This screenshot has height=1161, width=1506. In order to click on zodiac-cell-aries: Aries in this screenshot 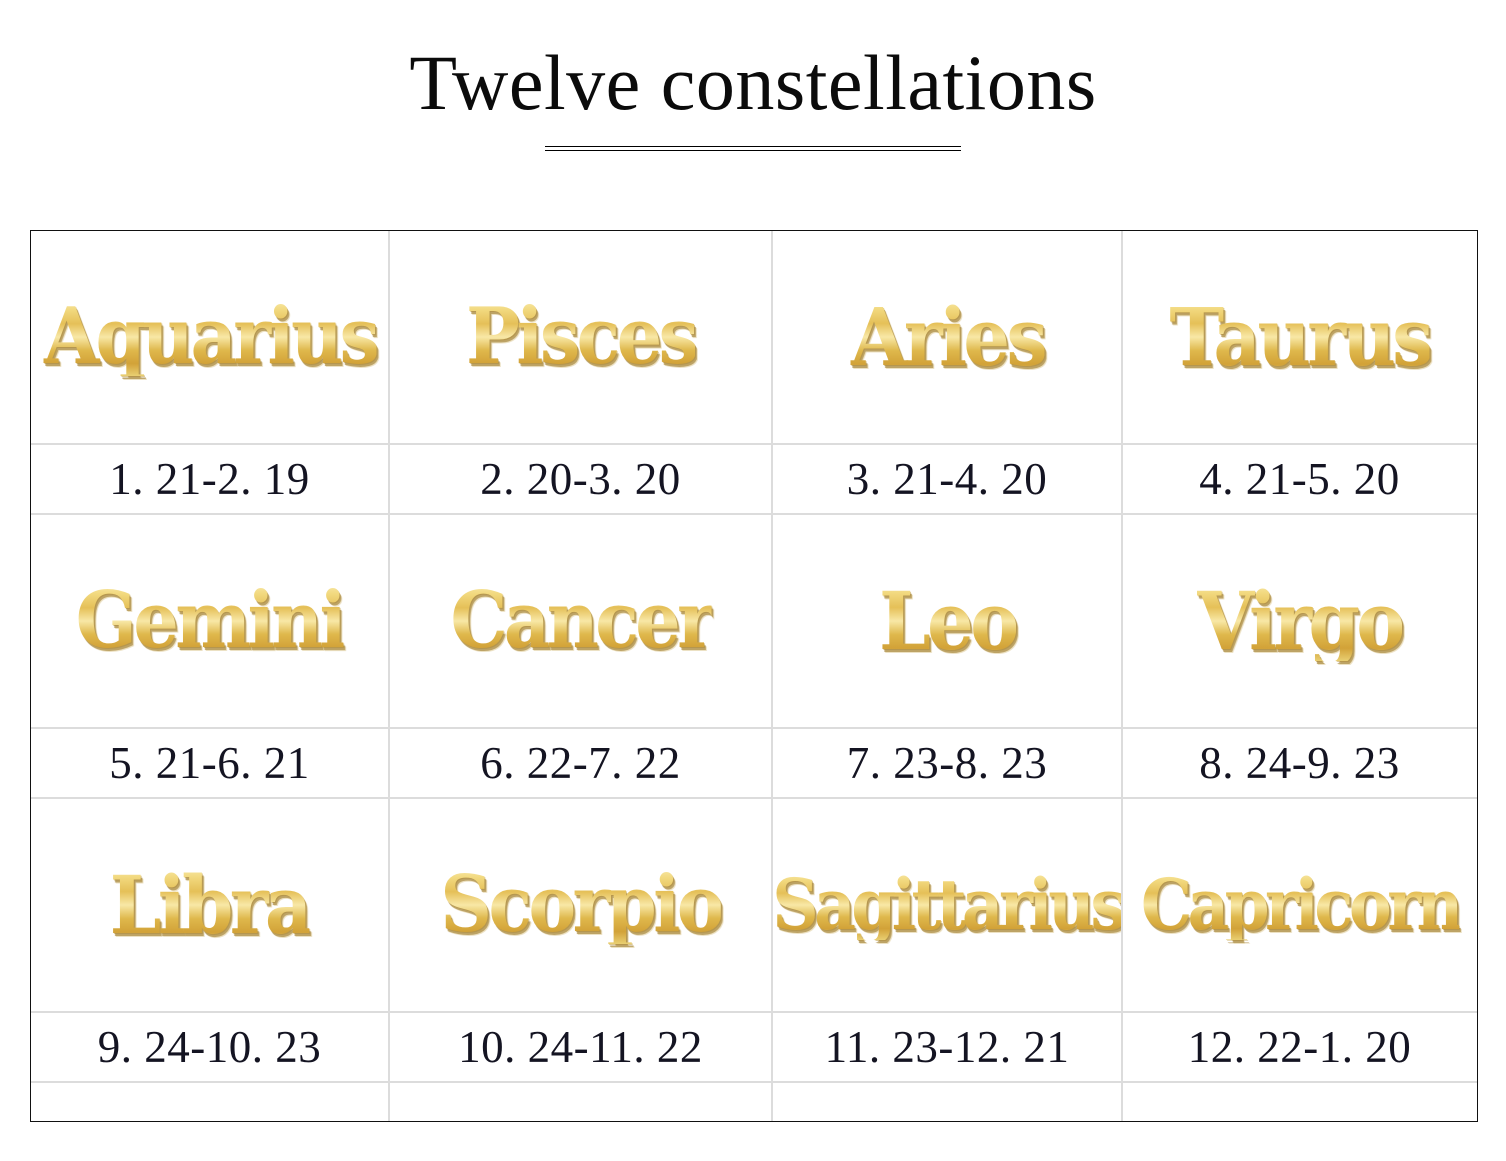, I will do `click(946, 337)`.